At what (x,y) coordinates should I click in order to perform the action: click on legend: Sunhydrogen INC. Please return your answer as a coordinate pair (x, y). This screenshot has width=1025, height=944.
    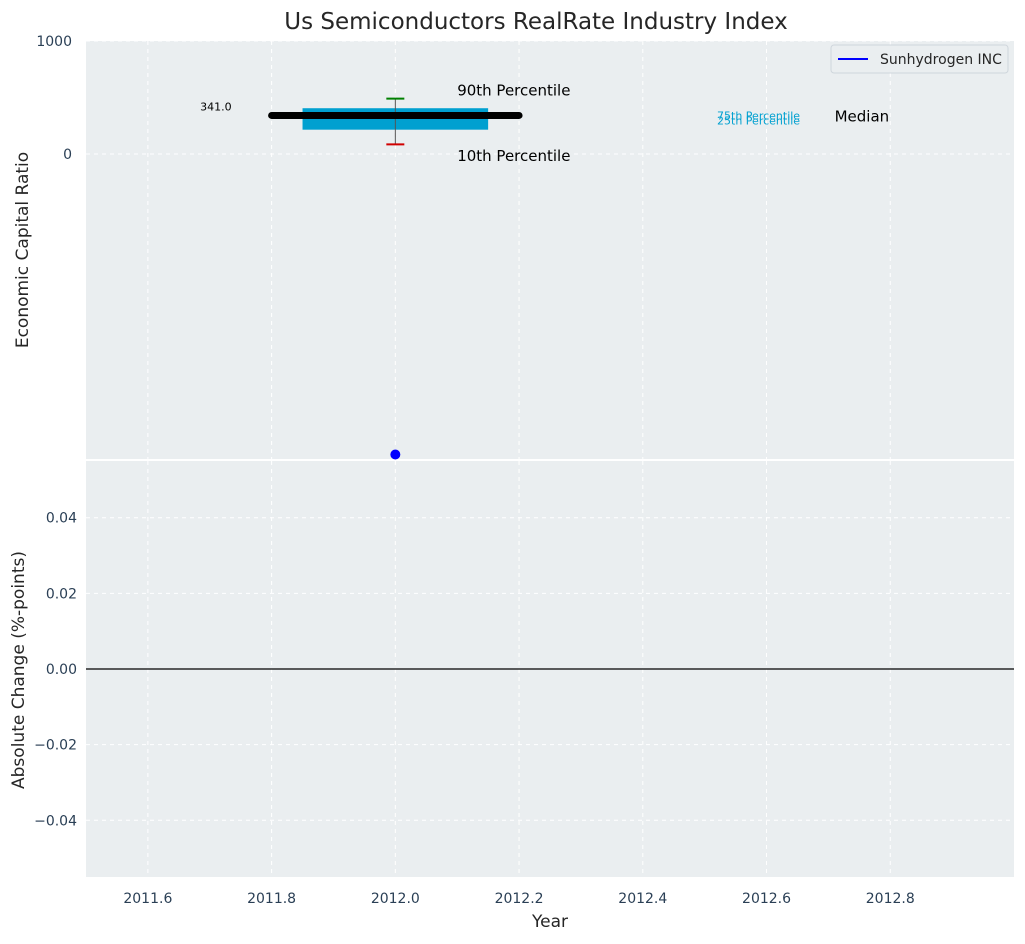
    Looking at the image, I should click on (919, 59).